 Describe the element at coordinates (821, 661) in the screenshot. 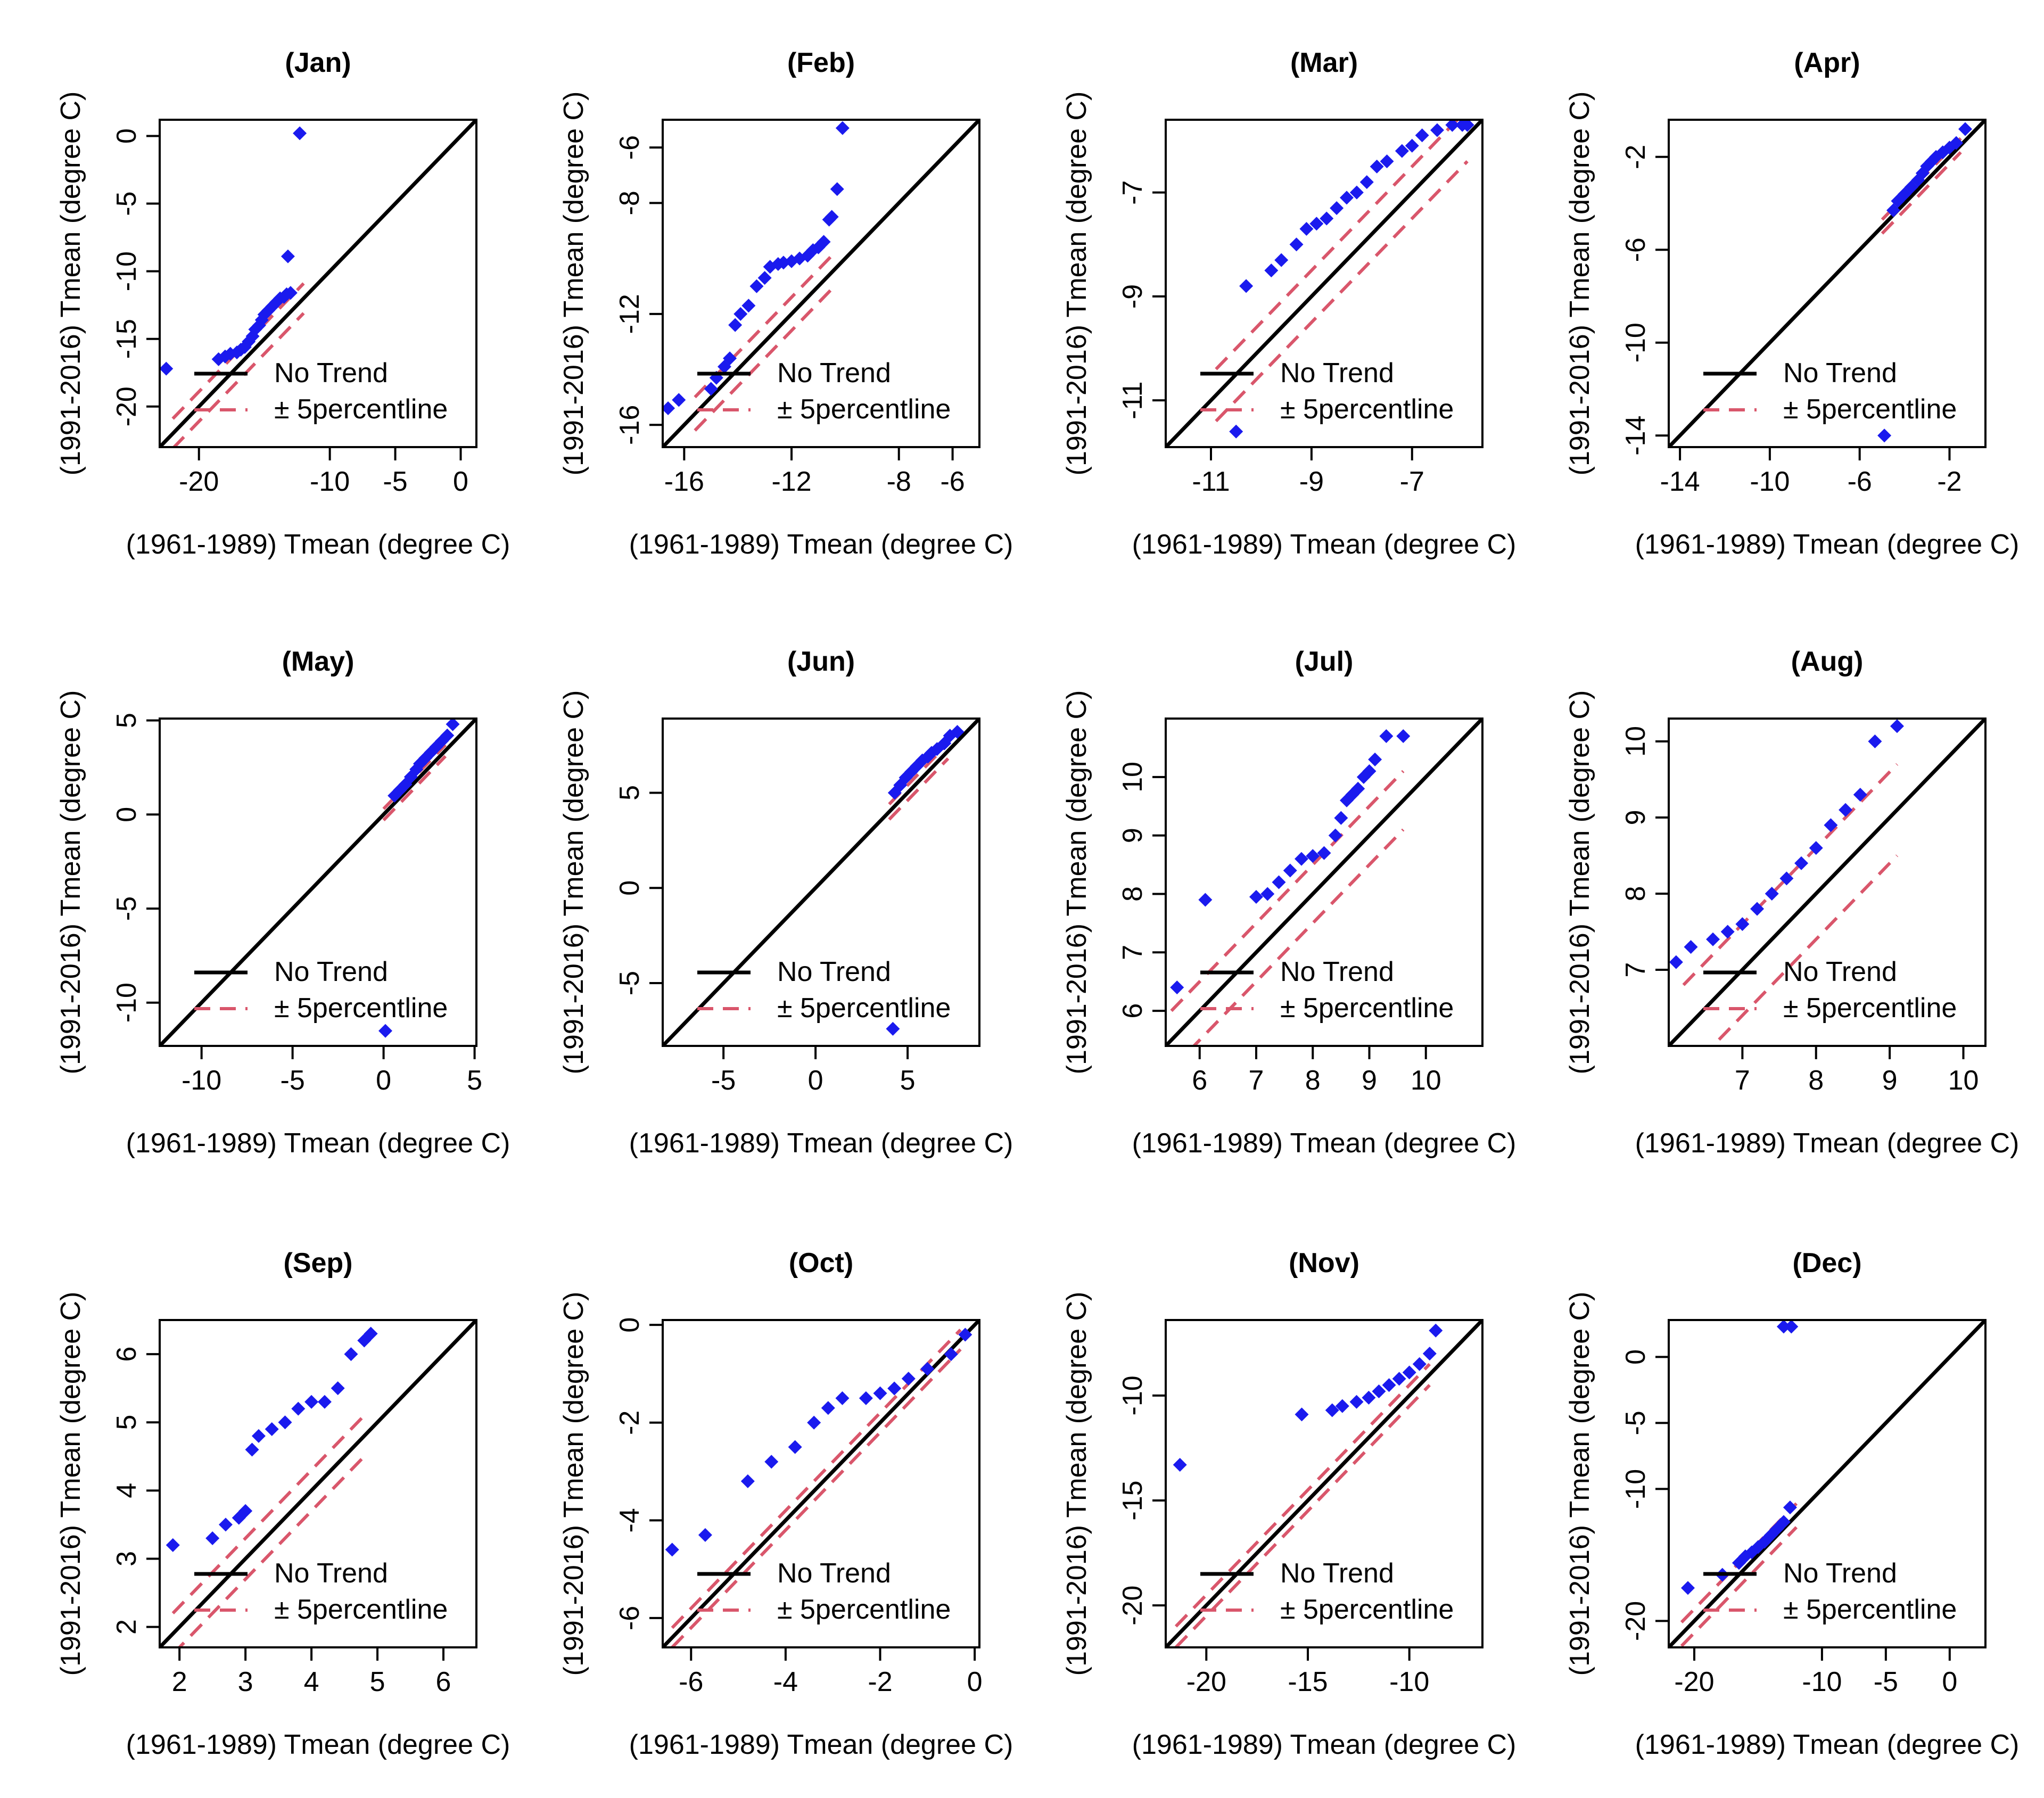

I see `panel-title: (Jun)` at that location.